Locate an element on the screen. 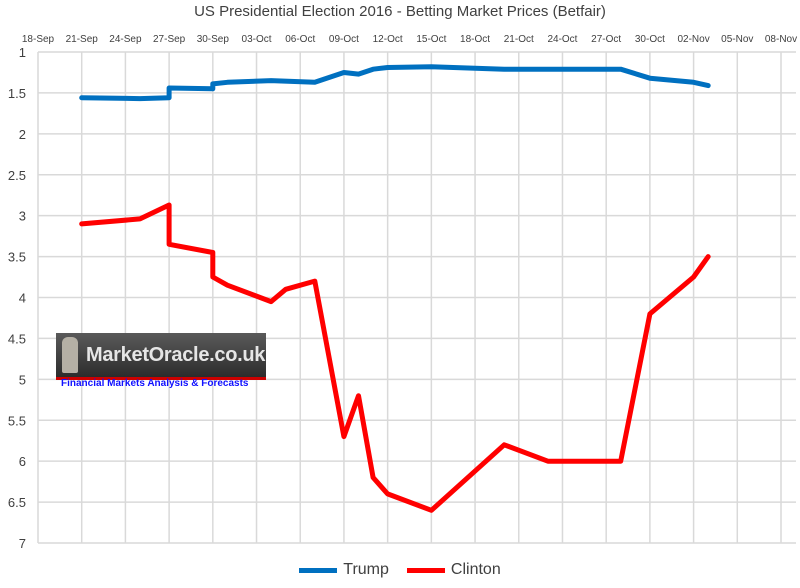 This screenshot has height=588, width=800. x-tick-label: 06-Oct is located at coordinates (300, 39).